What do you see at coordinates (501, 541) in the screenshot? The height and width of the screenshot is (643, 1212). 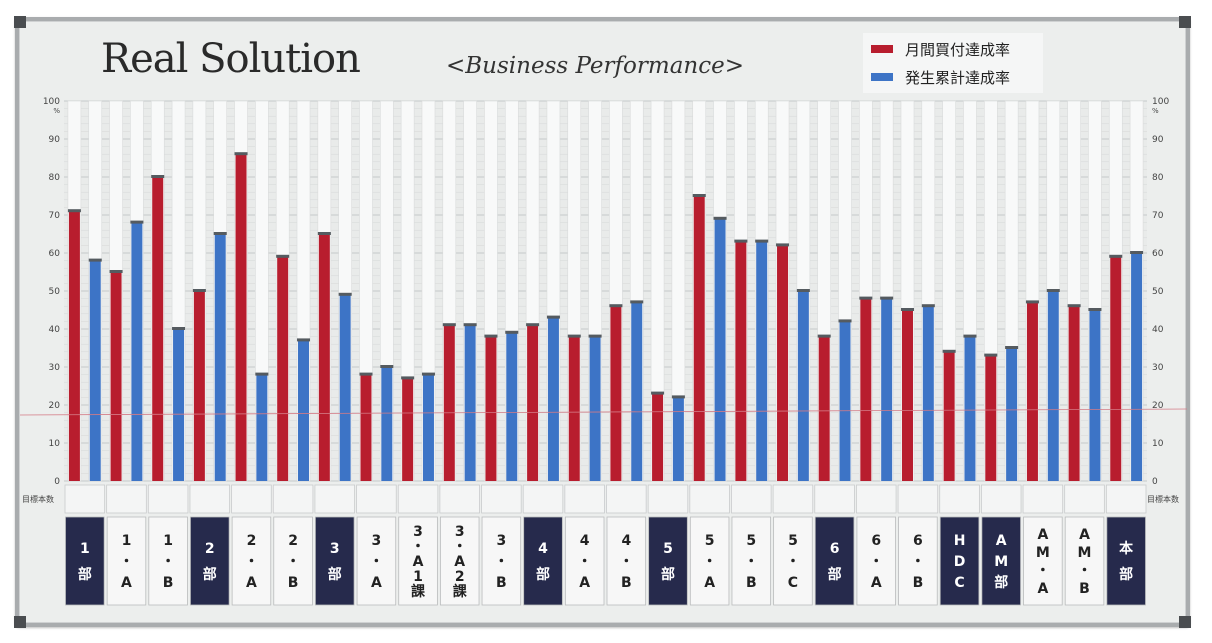 I see `category-label-char: 3` at bounding box center [501, 541].